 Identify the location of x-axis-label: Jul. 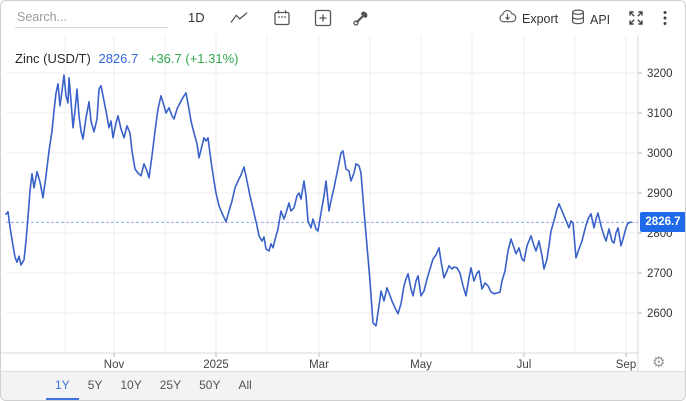
(524, 365).